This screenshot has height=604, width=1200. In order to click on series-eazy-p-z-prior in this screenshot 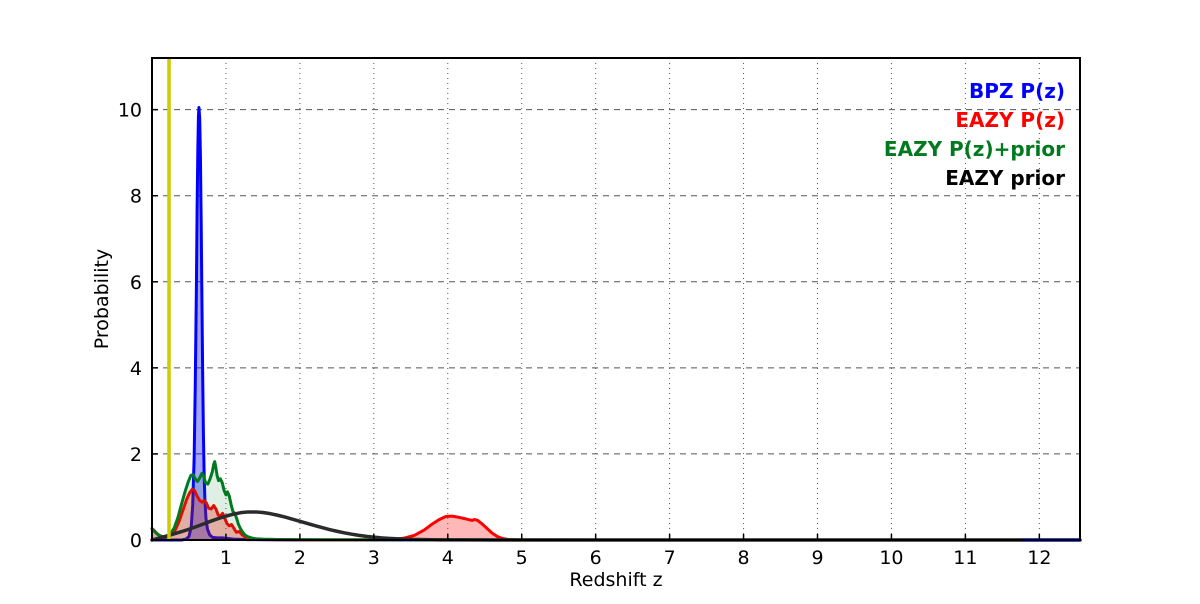, I will do `click(616, 501)`.